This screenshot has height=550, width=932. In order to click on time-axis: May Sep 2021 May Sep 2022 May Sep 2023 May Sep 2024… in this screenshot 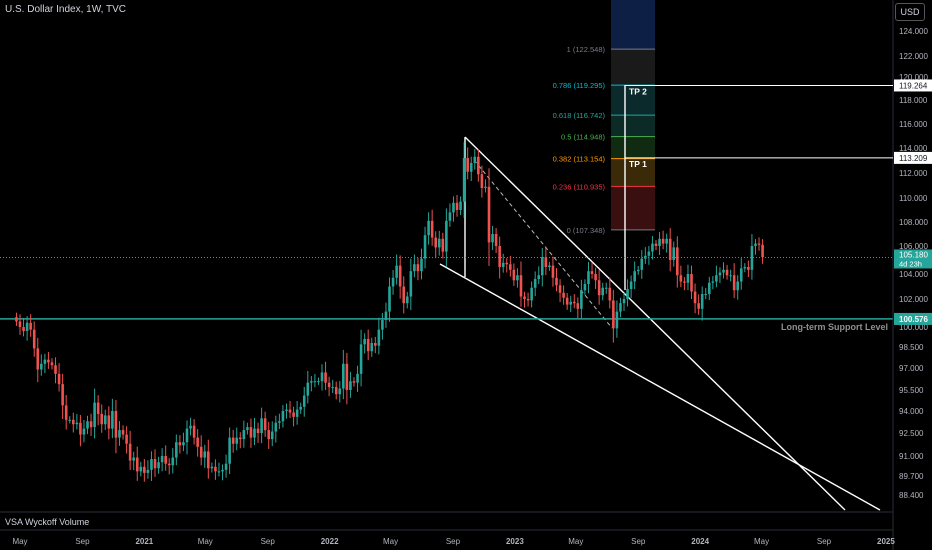, I will do `click(447, 528)`.